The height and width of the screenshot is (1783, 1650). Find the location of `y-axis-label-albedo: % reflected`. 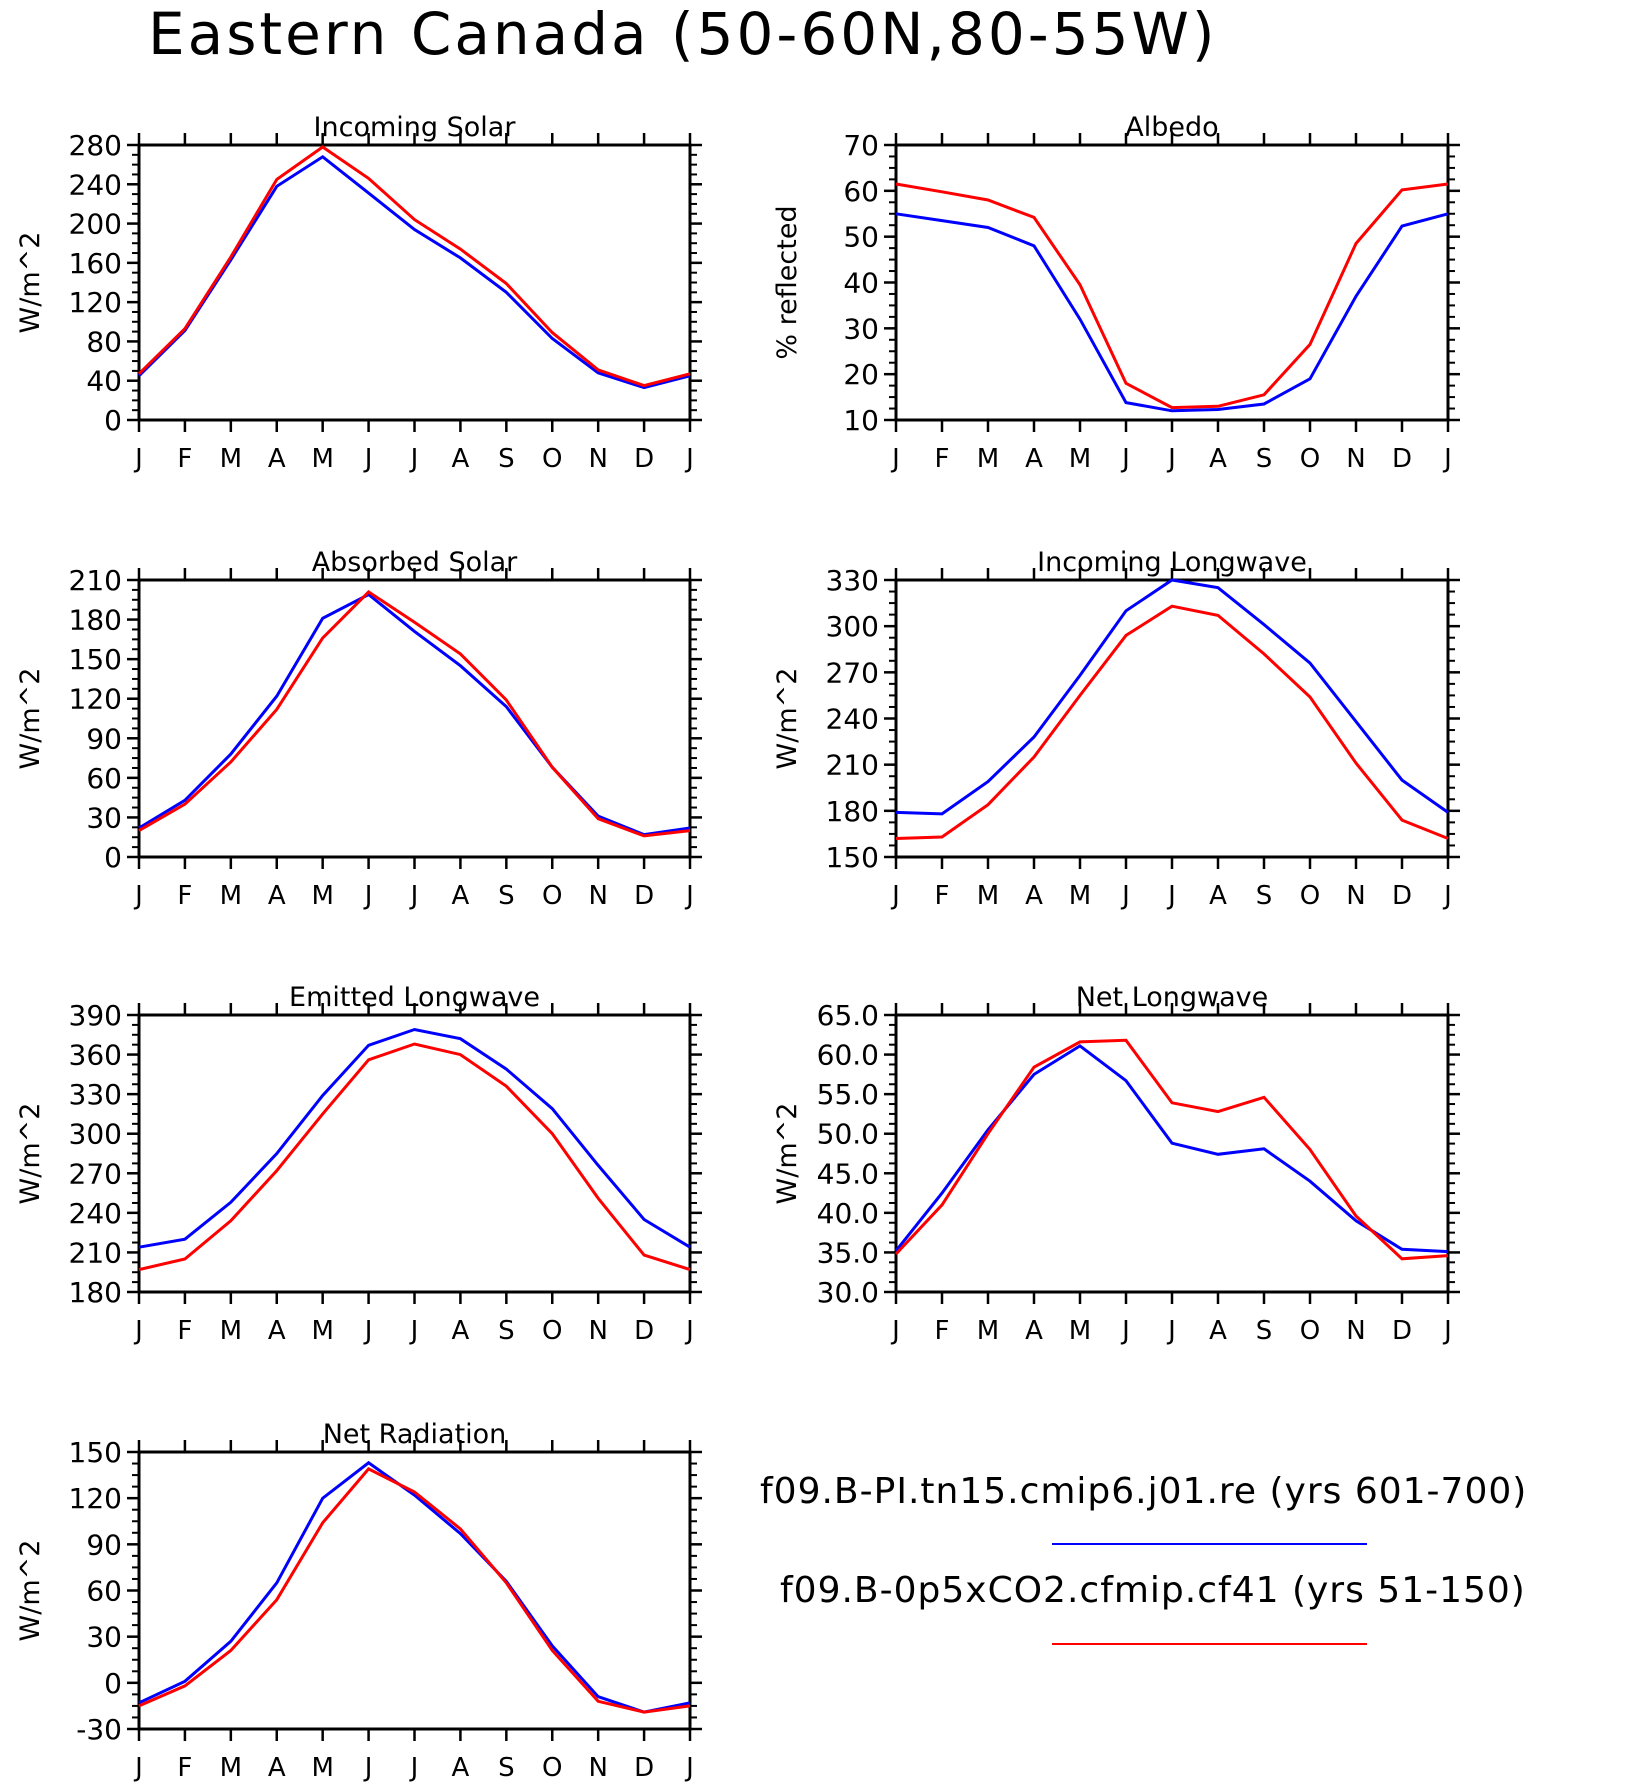

y-axis-label-albedo: % reflected is located at coordinates (787, 282).